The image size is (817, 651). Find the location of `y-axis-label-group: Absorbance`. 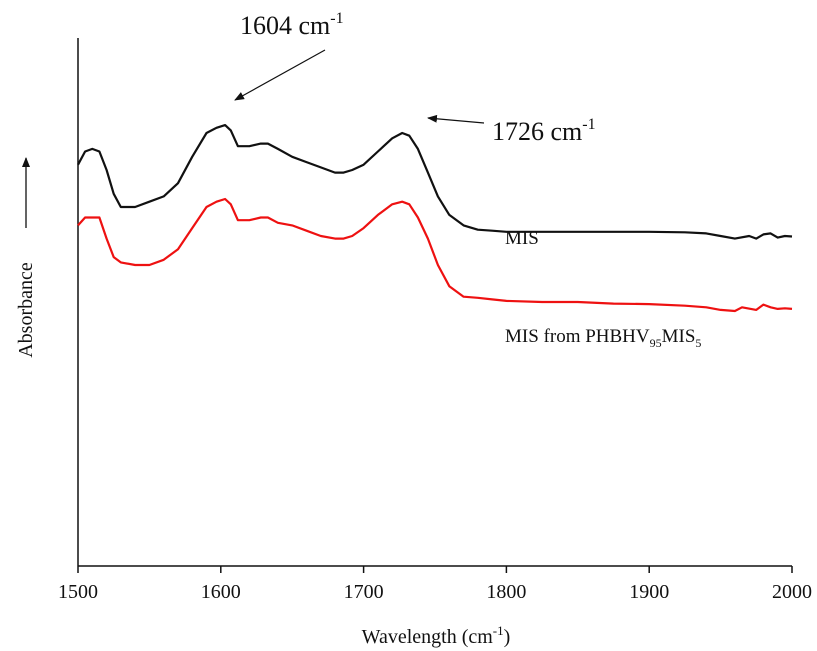

y-axis-label-group: Absorbance is located at coordinates (26, 310).